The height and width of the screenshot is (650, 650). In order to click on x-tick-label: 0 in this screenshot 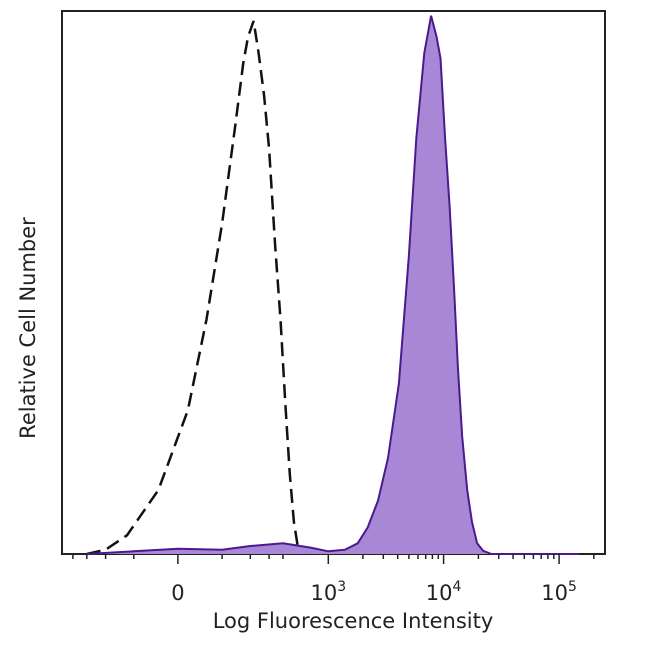, I will do `click(177, 593)`.